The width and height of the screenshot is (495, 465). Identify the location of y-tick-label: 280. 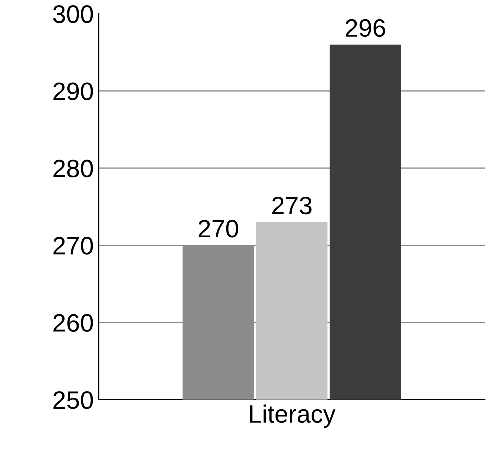
(74, 169).